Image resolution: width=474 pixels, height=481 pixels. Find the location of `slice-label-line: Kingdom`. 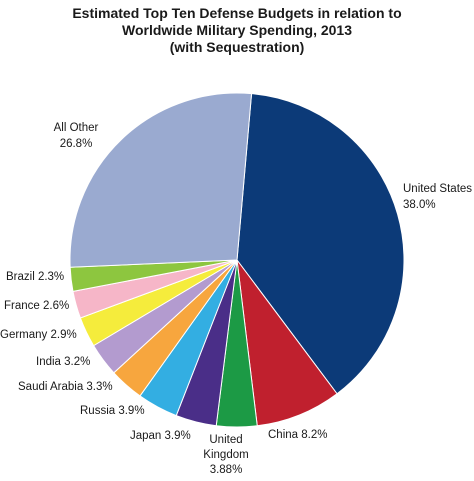

slice-label-line: Kingdom is located at coordinates (225, 455).